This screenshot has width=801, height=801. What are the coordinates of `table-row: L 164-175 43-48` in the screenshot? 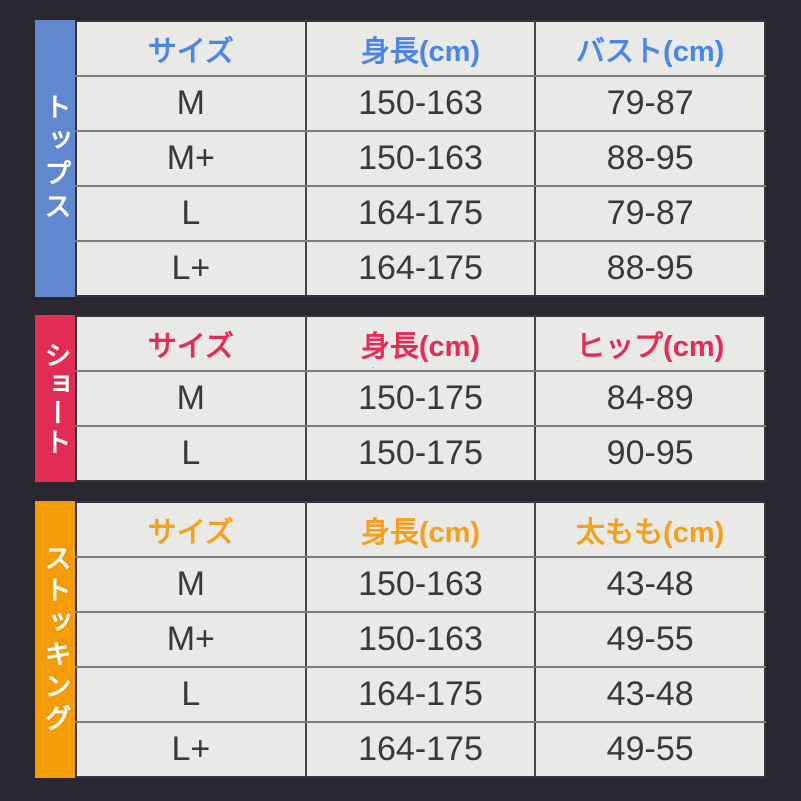 It's located at (420, 694).